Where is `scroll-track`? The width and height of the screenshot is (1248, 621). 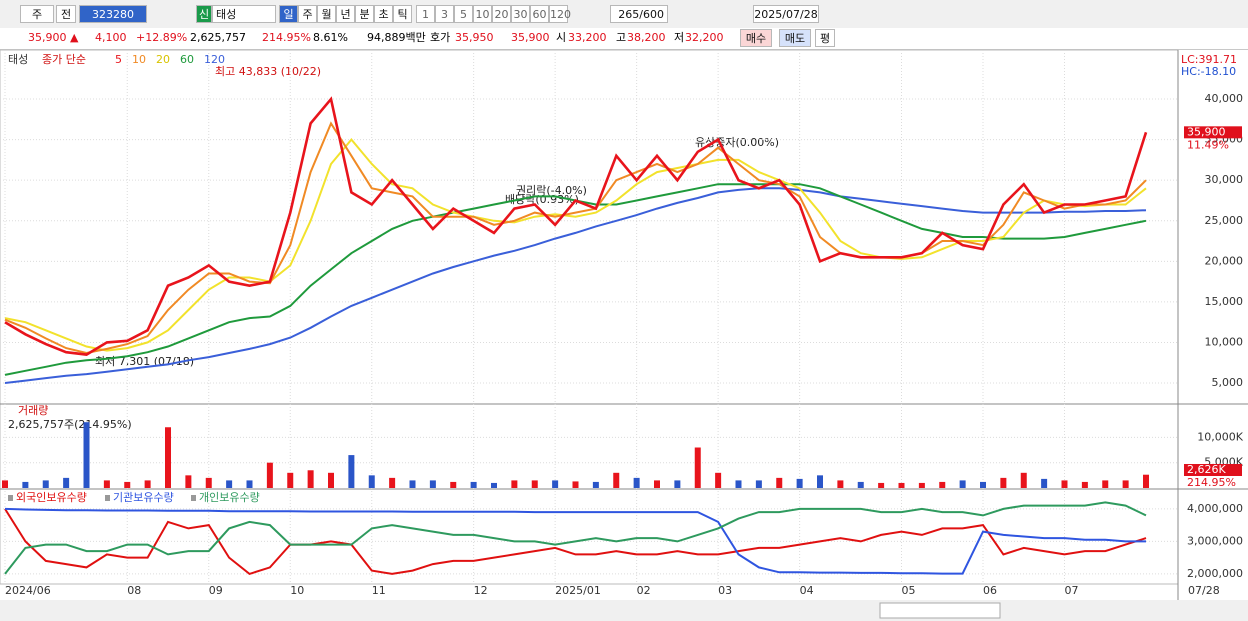
scroll-track is located at coordinates (940, 610).